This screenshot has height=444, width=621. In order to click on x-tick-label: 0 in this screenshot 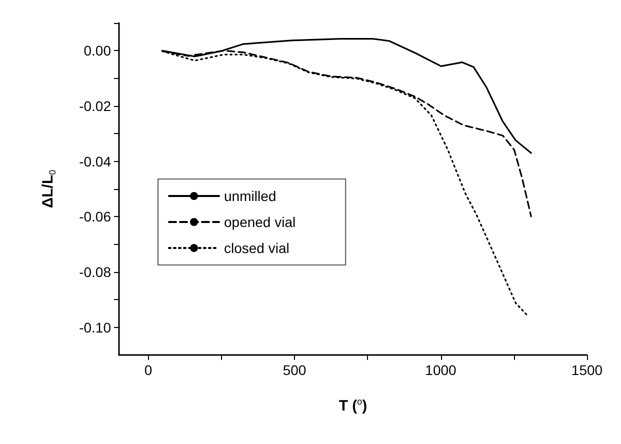, I will do `click(148, 370)`.